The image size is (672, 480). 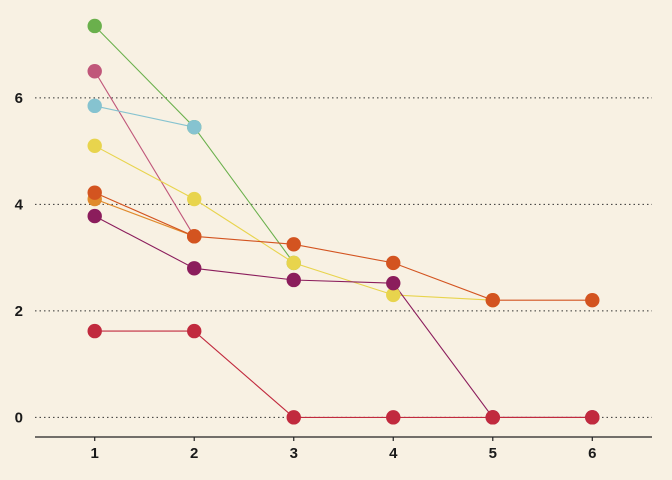 I want to click on data-point-s4-x1, so click(x=94, y=145).